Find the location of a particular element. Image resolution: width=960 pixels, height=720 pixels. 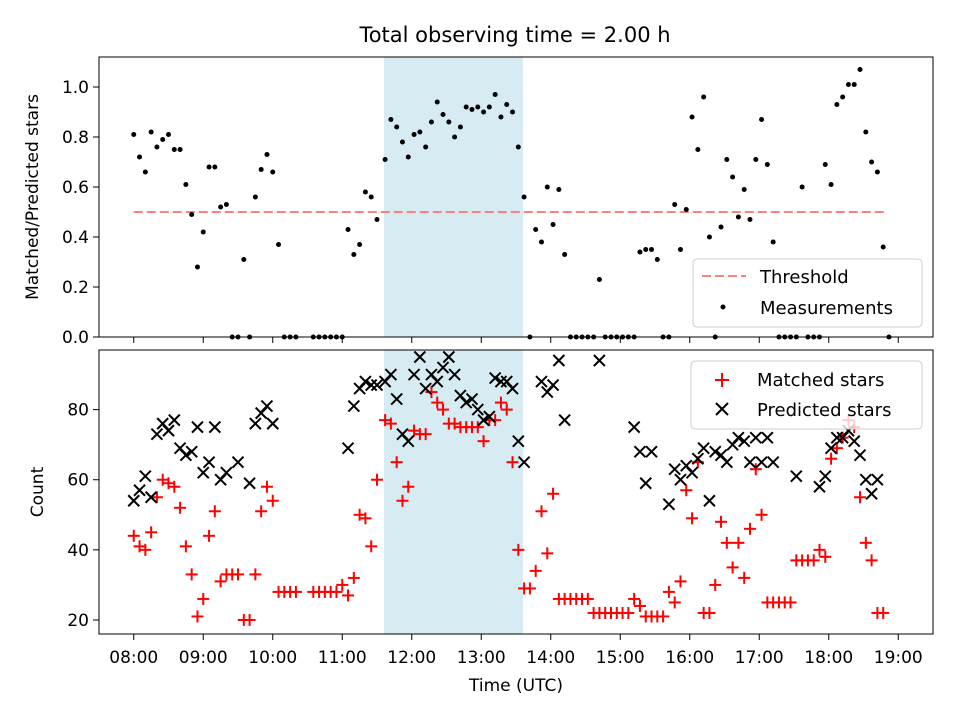

x-tick-label: 15:00 is located at coordinates (620, 658).